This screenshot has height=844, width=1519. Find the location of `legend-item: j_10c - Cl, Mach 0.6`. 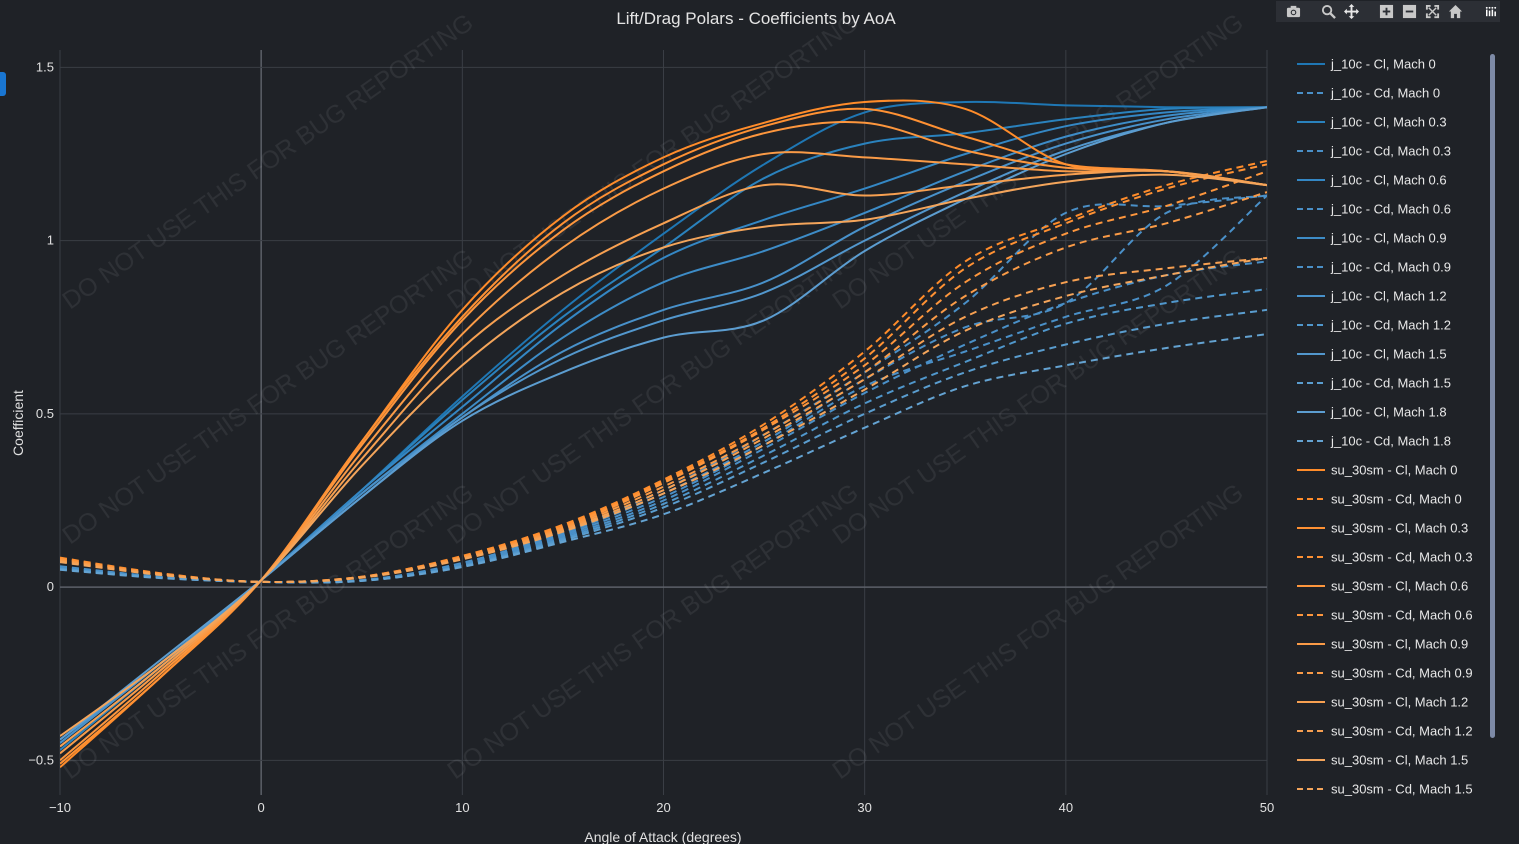

legend-item: j_10c - Cl, Mach 0.6 is located at coordinates (1372, 180).